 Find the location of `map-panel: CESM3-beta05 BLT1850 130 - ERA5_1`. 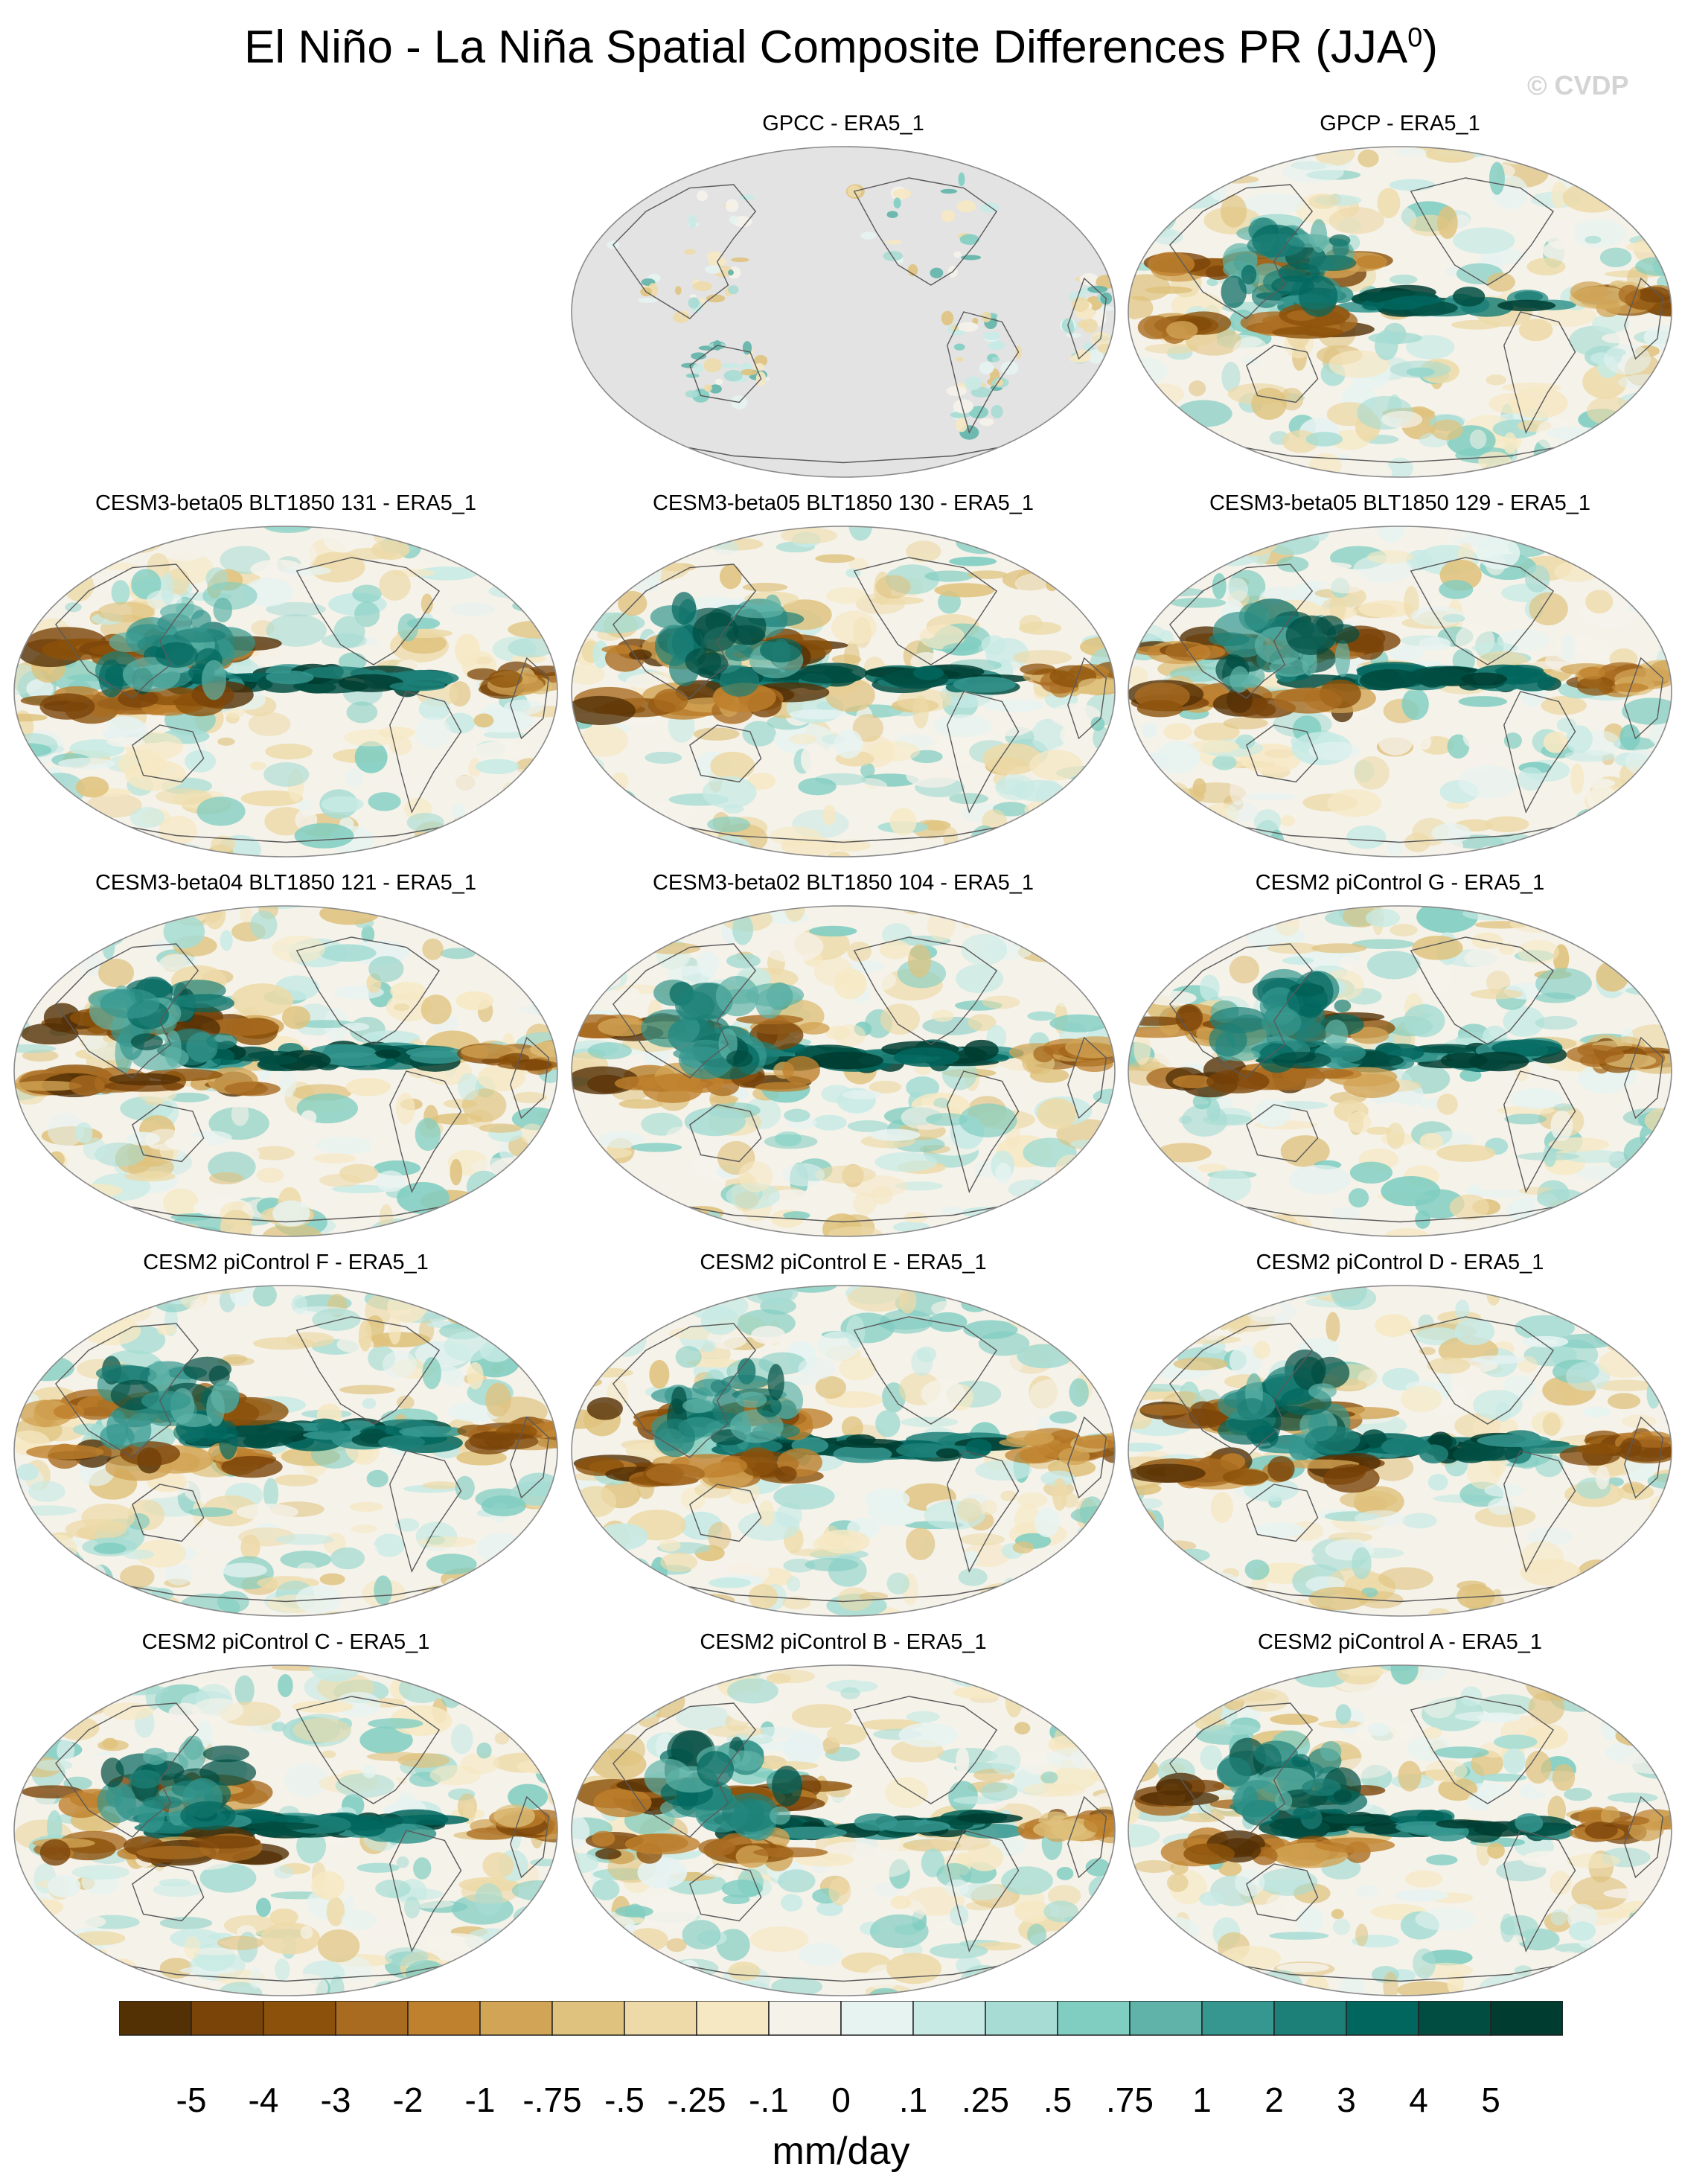

map-panel: CESM3-beta05 BLT1850 130 - ERA5_1 is located at coordinates (843, 675).